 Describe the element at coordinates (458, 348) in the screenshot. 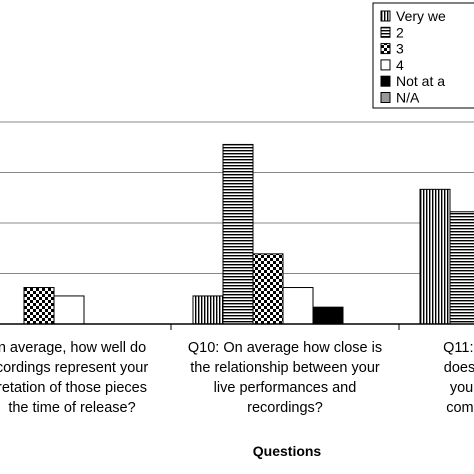

I see `category-label-line: Q11: On` at that location.